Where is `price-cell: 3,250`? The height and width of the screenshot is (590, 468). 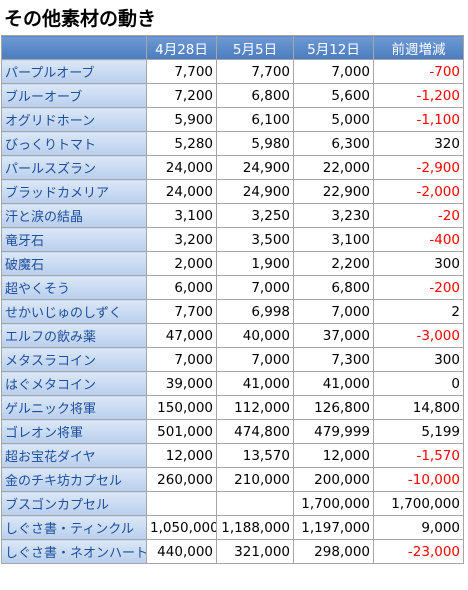
price-cell: 3,250 is located at coordinates (255, 215).